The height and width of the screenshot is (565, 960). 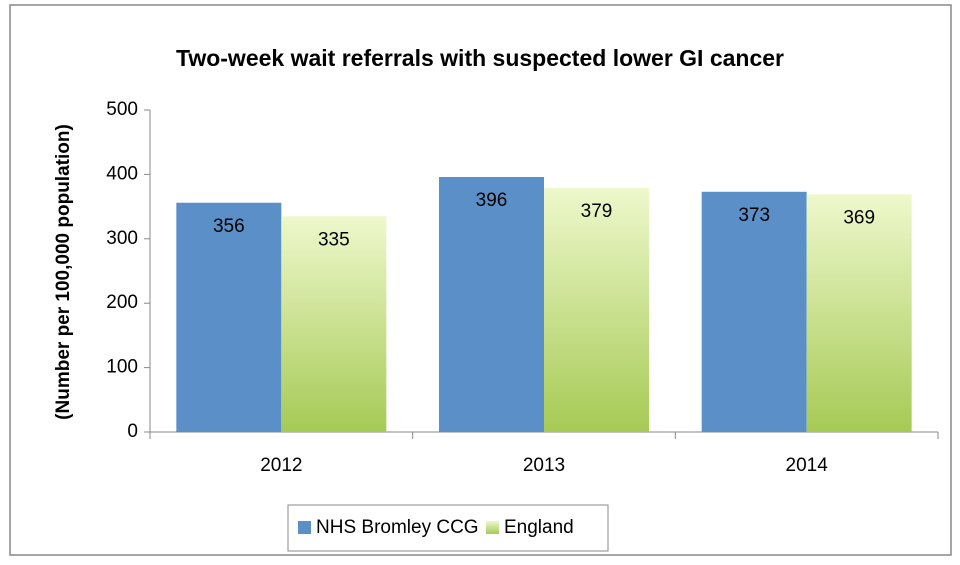 What do you see at coordinates (122, 238) in the screenshot?
I see `y-tick-label: 300` at bounding box center [122, 238].